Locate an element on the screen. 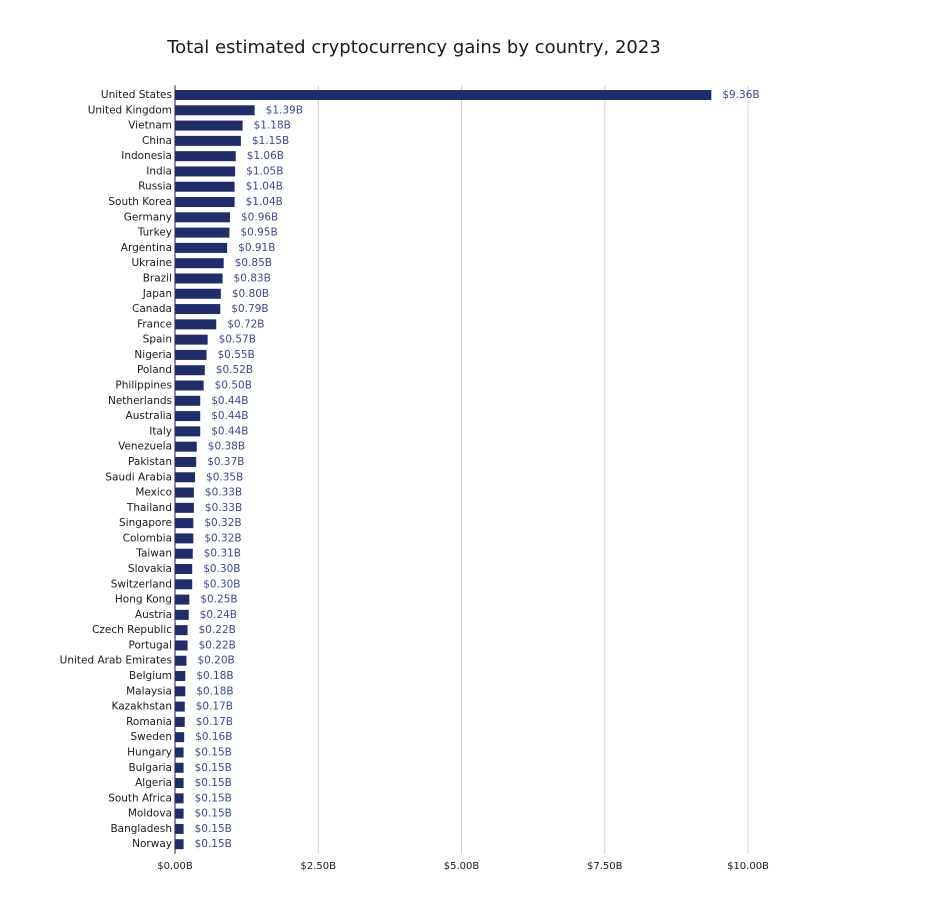  value-label: $1.04B is located at coordinates (264, 202).